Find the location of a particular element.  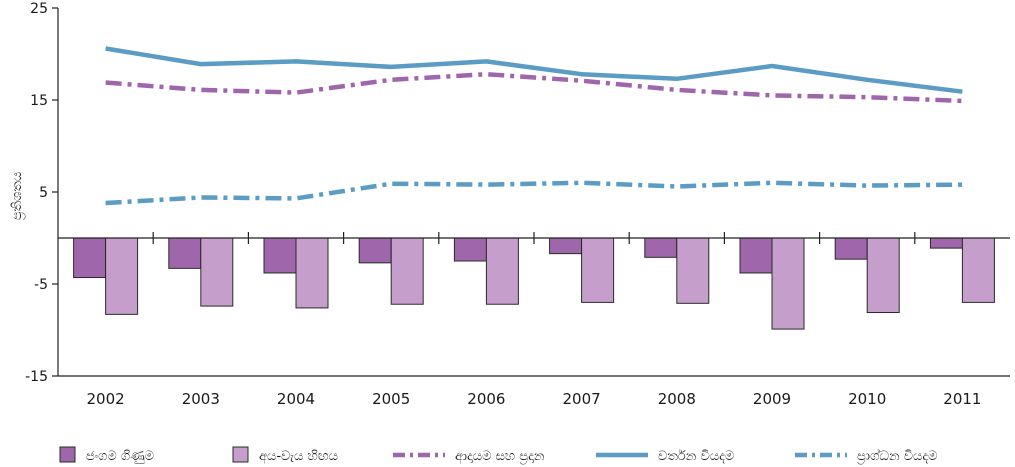

legend-label: ආදායම සහ ප්‍රදාන is located at coordinates (500, 456).